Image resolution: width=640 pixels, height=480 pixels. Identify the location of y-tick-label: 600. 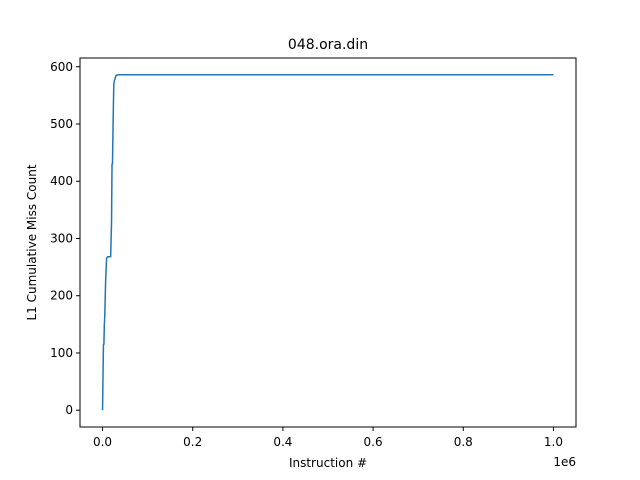
(61, 67).